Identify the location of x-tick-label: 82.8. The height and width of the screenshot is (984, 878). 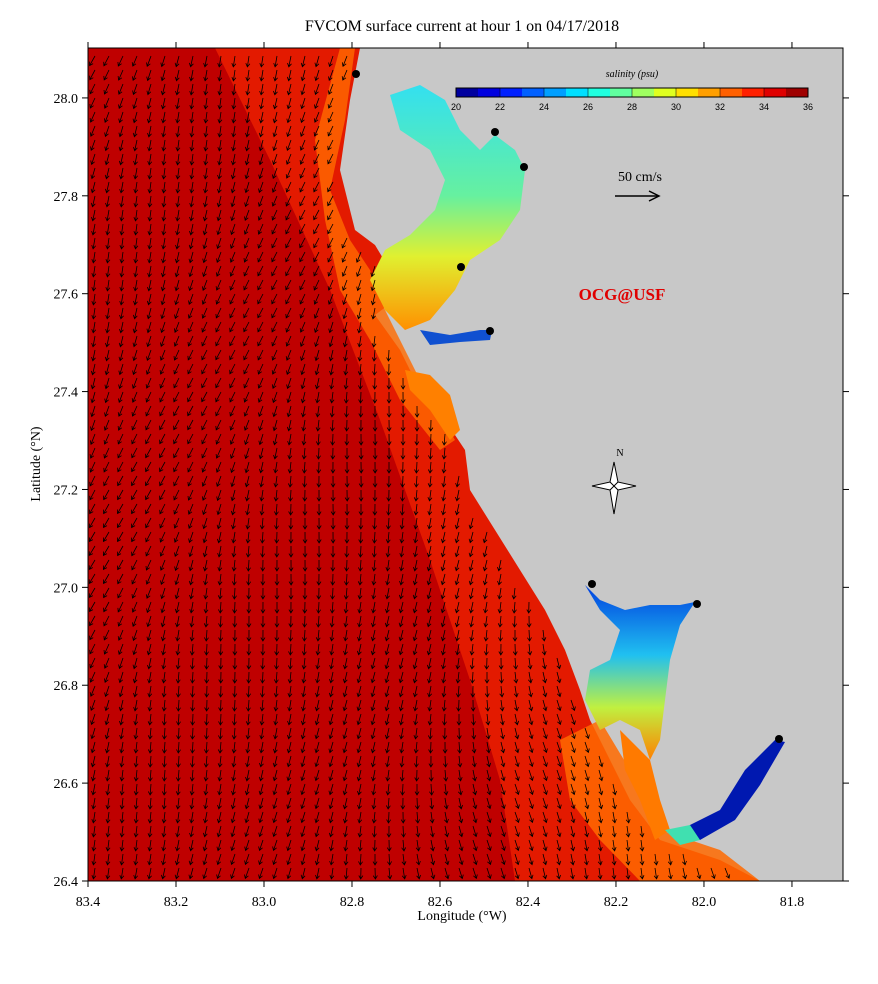
(352, 902).